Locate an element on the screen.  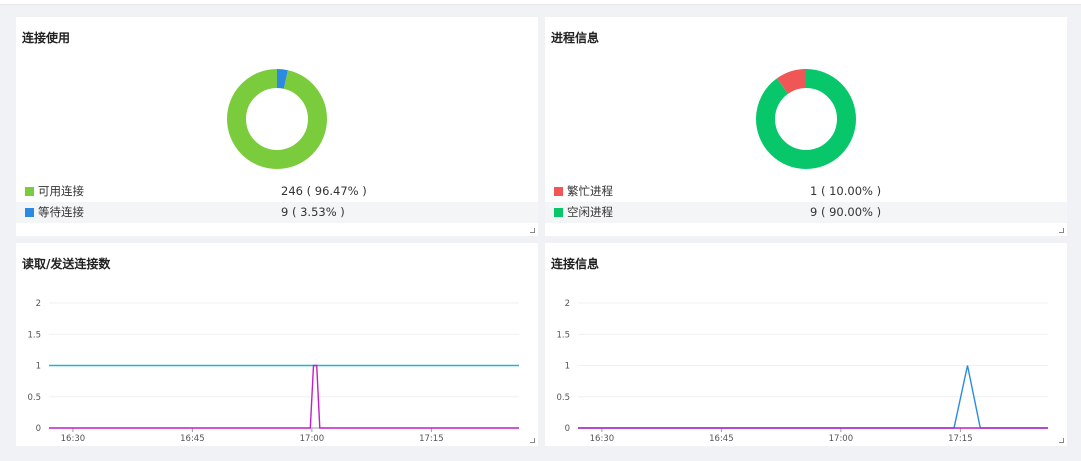
legend-label: 等待连接 is located at coordinates (61, 212).